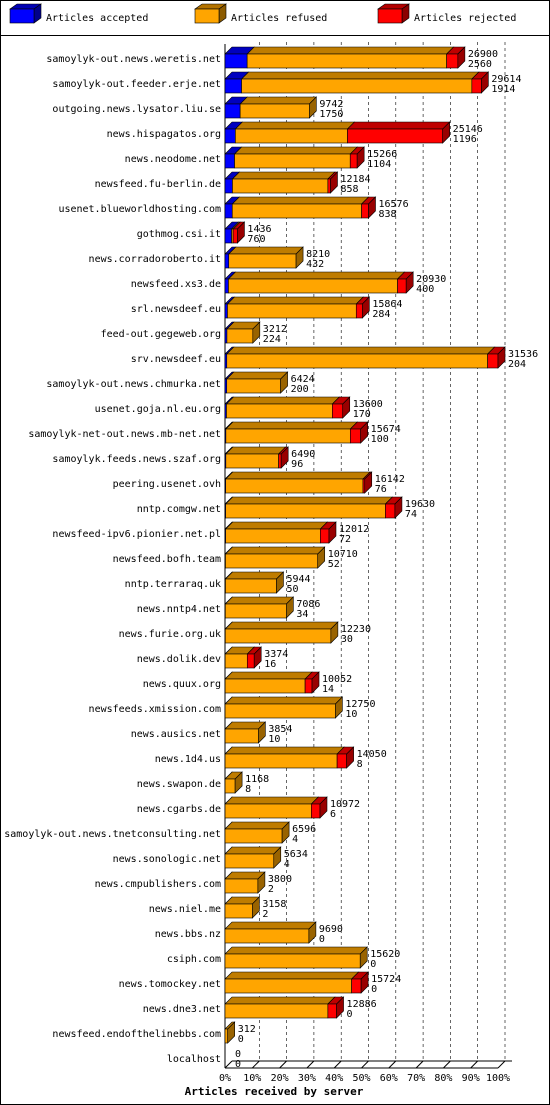 The width and height of the screenshot is (550, 1105). I want to click on accepted-label: 170, so click(362, 414).